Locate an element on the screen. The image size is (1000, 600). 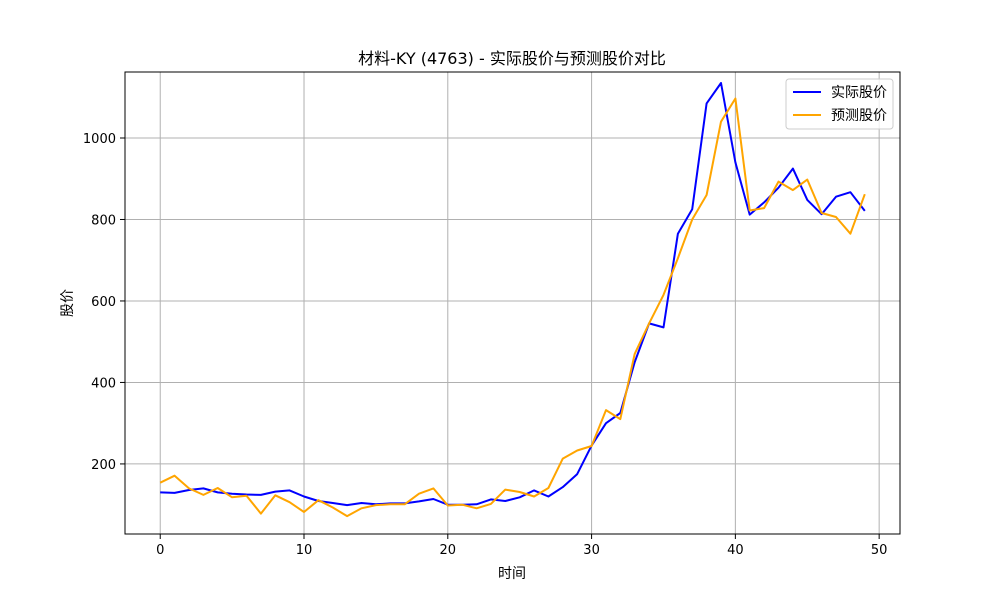
legend-label-actual: 实际股价 is located at coordinates (859, 93).